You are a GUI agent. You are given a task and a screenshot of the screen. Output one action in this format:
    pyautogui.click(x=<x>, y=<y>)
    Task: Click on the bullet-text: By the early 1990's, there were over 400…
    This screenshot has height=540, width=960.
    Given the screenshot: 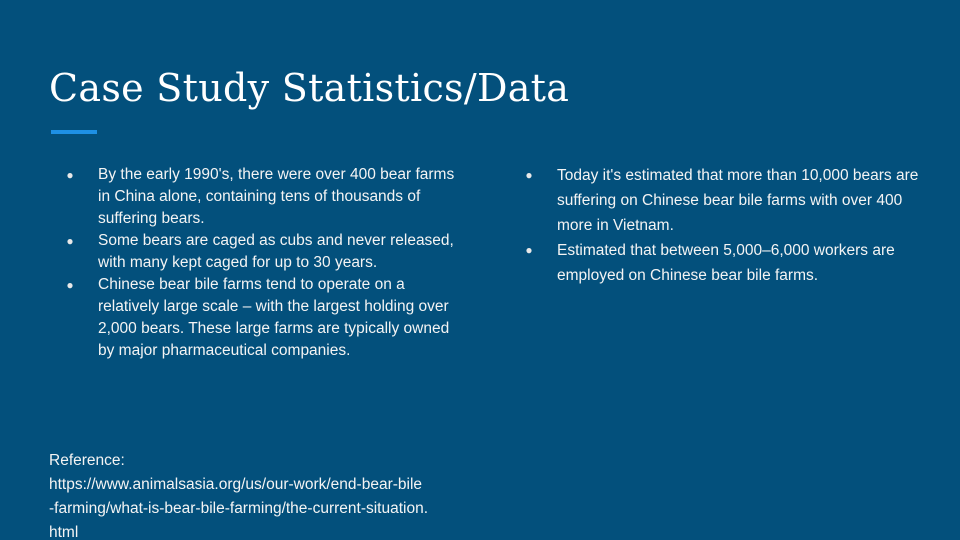 What is the action you would take?
    pyautogui.click(x=276, y=196)
    